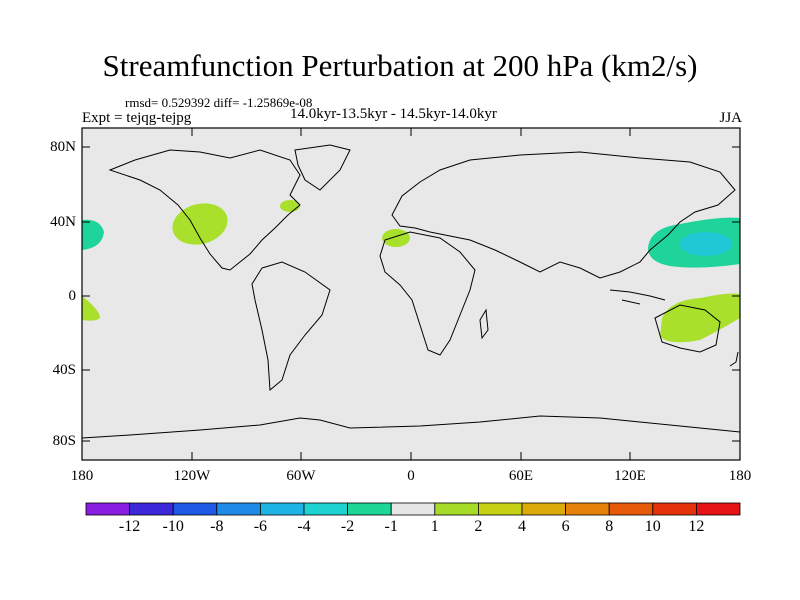 This screenshot has width=800, height=600. I want to click on anomaly-pos-australia, so click(700, 318).